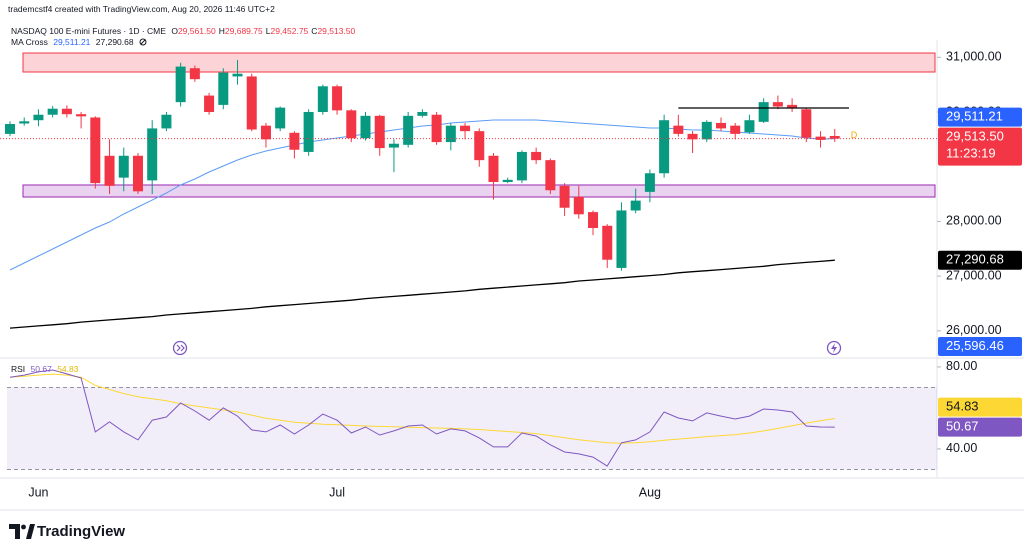 This screenshot has height=553, width=1024. I want to click on ohlc-key: C, so click(314, 31).